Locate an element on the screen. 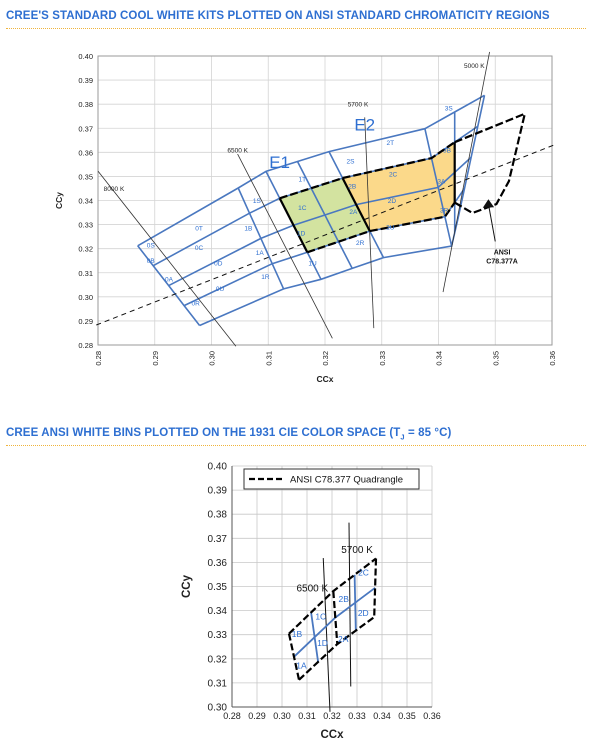 Image resolution: width=591 pixels, height=749 pixels. chart1-cct-label: 8000 K is located at coordinates (114, 189).